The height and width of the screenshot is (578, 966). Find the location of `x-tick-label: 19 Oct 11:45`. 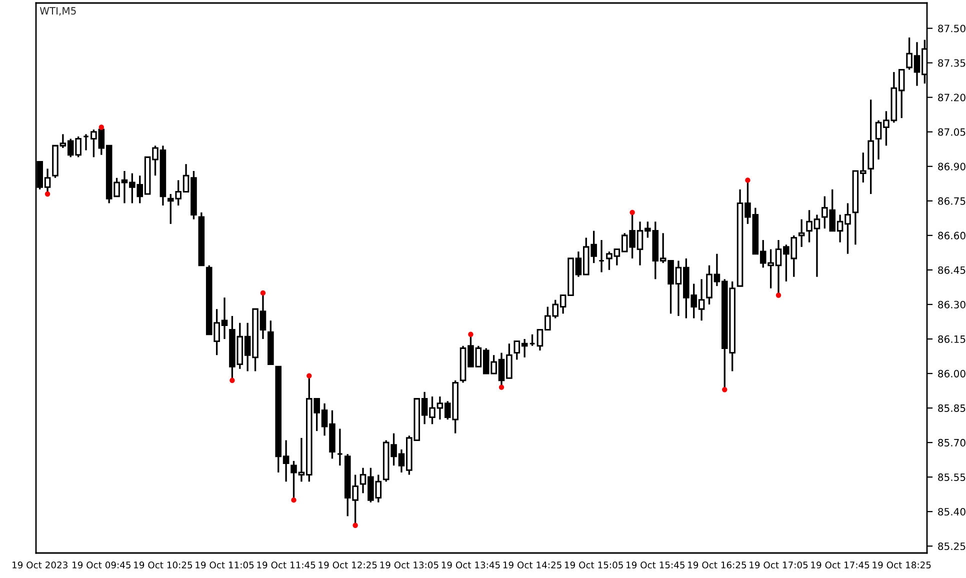

x-tick-label: 19 Oct 11:45 is located at coordinates (286, 564).